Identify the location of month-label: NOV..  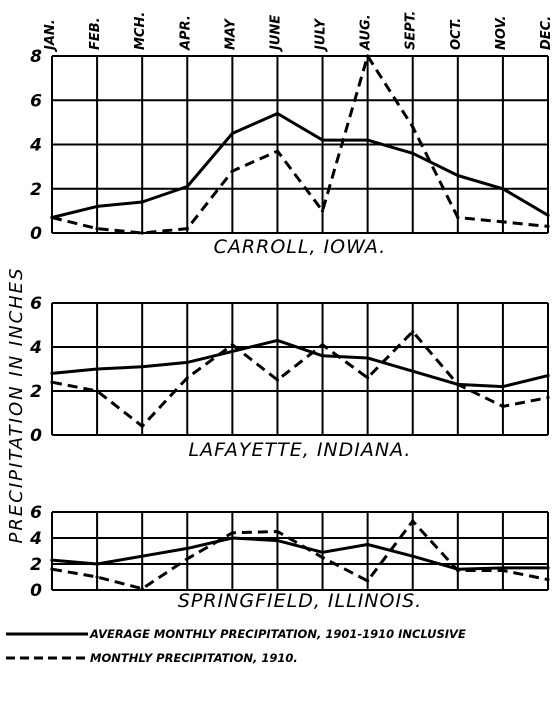
(501, 33).